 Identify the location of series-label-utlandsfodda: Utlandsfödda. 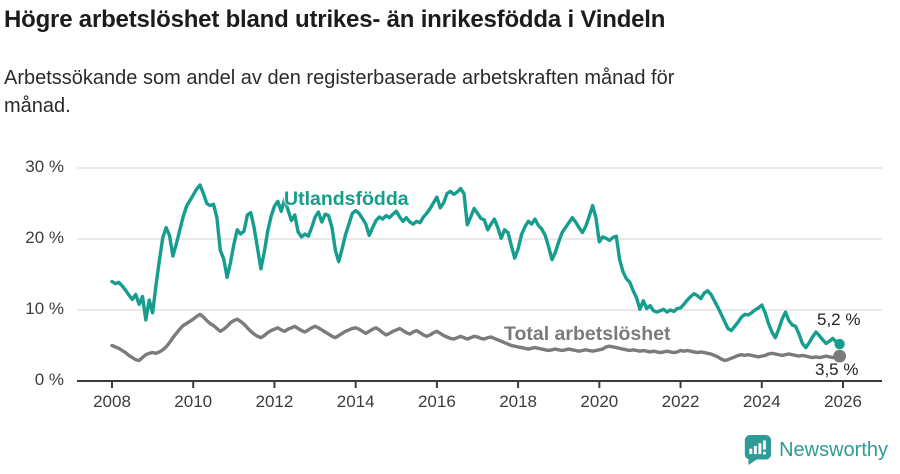
(346, 199).